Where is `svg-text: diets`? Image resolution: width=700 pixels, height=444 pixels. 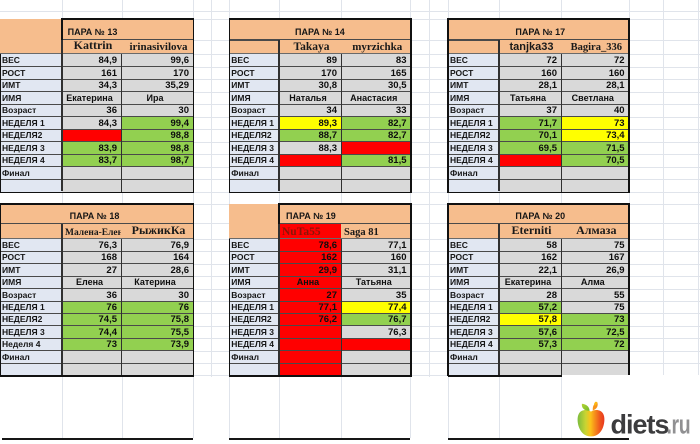
svg-text: diets is located at coordinates (640, 425).